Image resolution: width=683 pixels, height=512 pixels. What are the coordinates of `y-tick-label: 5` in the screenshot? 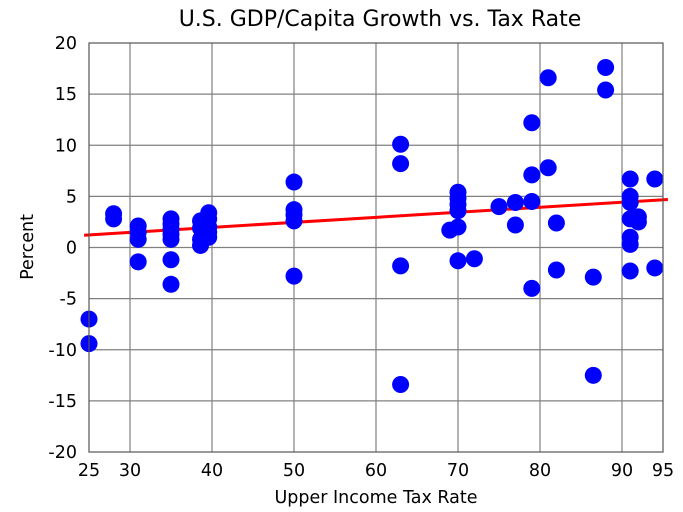 It's located at (71, 197).